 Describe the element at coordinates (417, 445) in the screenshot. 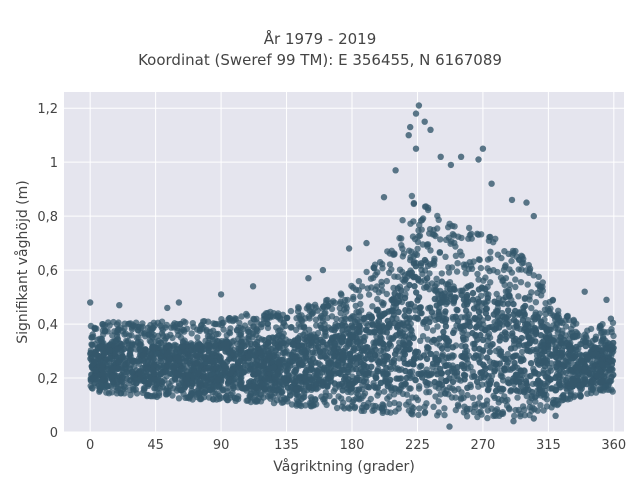

I see `x-tick-label: 225` at that location.